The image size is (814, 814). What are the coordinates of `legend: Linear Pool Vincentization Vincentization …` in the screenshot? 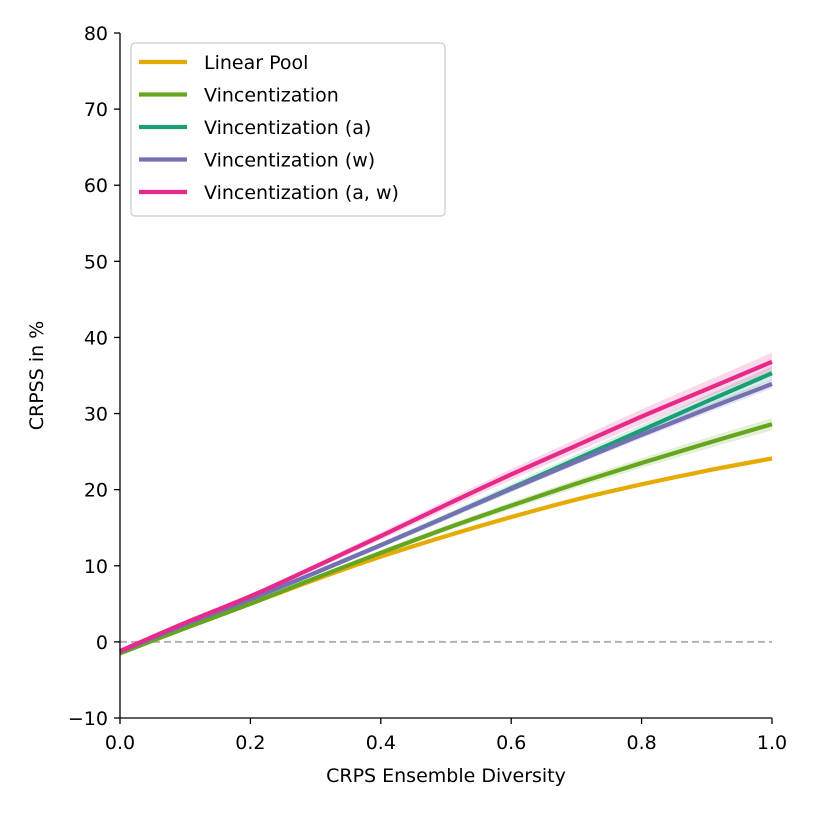 It's located at (288, 129).